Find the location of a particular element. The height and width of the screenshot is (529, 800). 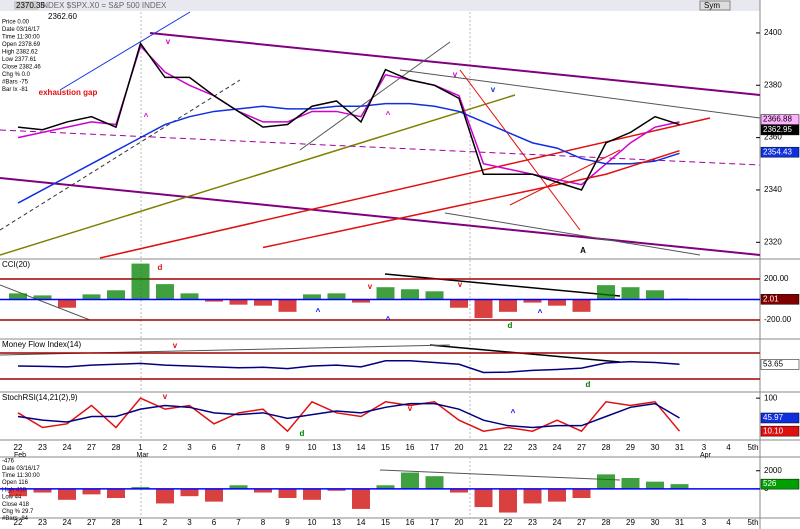

info-line: Bar Ix -81 is located at coordinates (15, 90).